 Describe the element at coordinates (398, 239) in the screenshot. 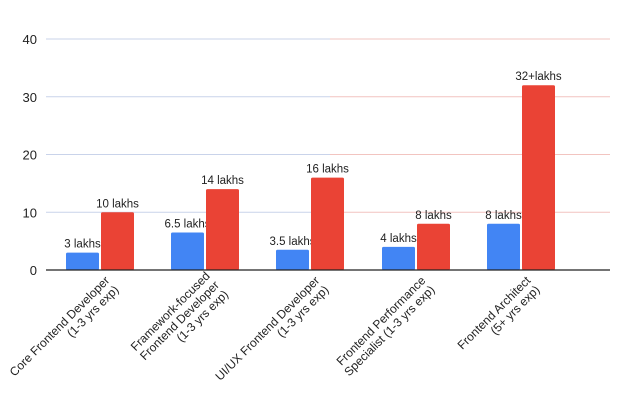

I see `data-label: 4 lakhs` at that location.